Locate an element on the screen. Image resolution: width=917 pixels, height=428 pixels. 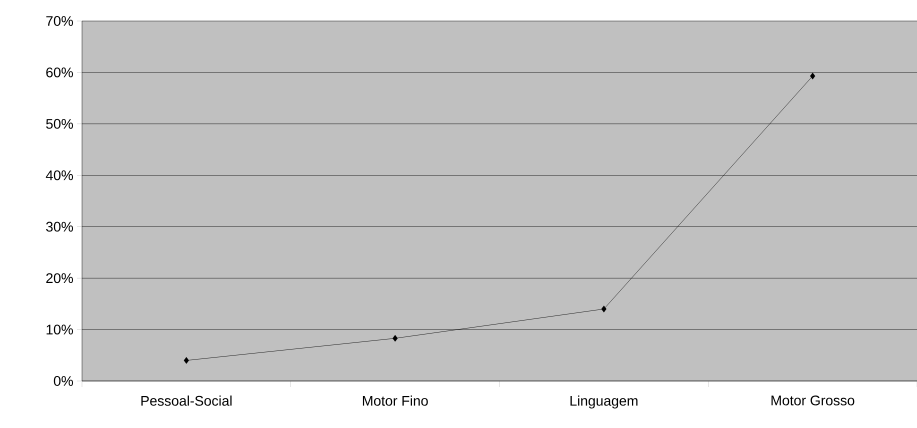
x-tick-label: Motor Fino is located at coordinates (395, 401).